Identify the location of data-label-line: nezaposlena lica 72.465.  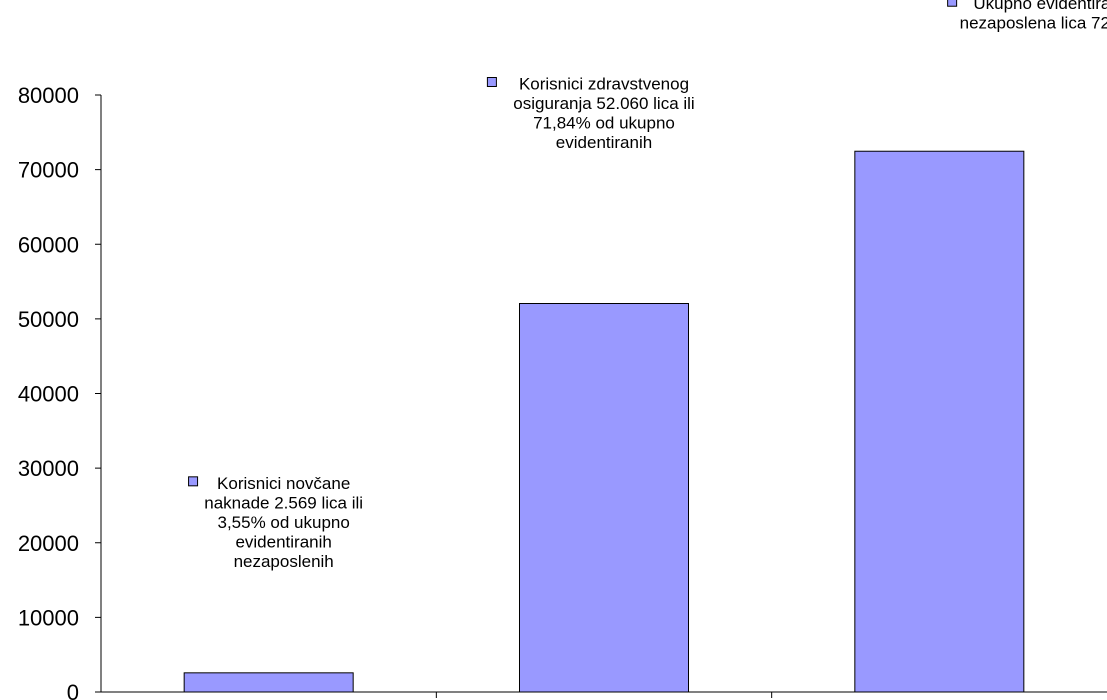
(1033, 23).